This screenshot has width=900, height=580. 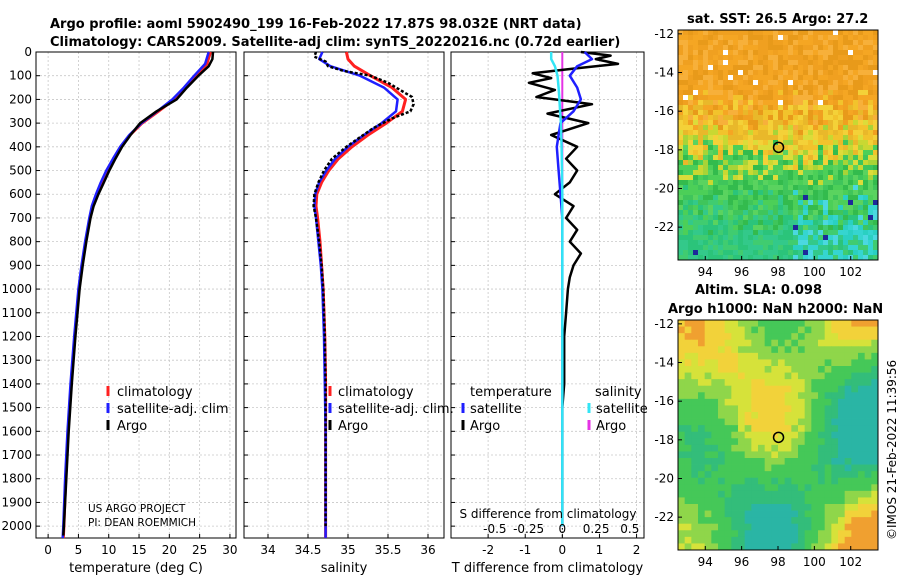 What do you see at coordinates (16, 479) in the screenshot?
I see `y-tick-label: 1800` at bounding box center [16, 479].